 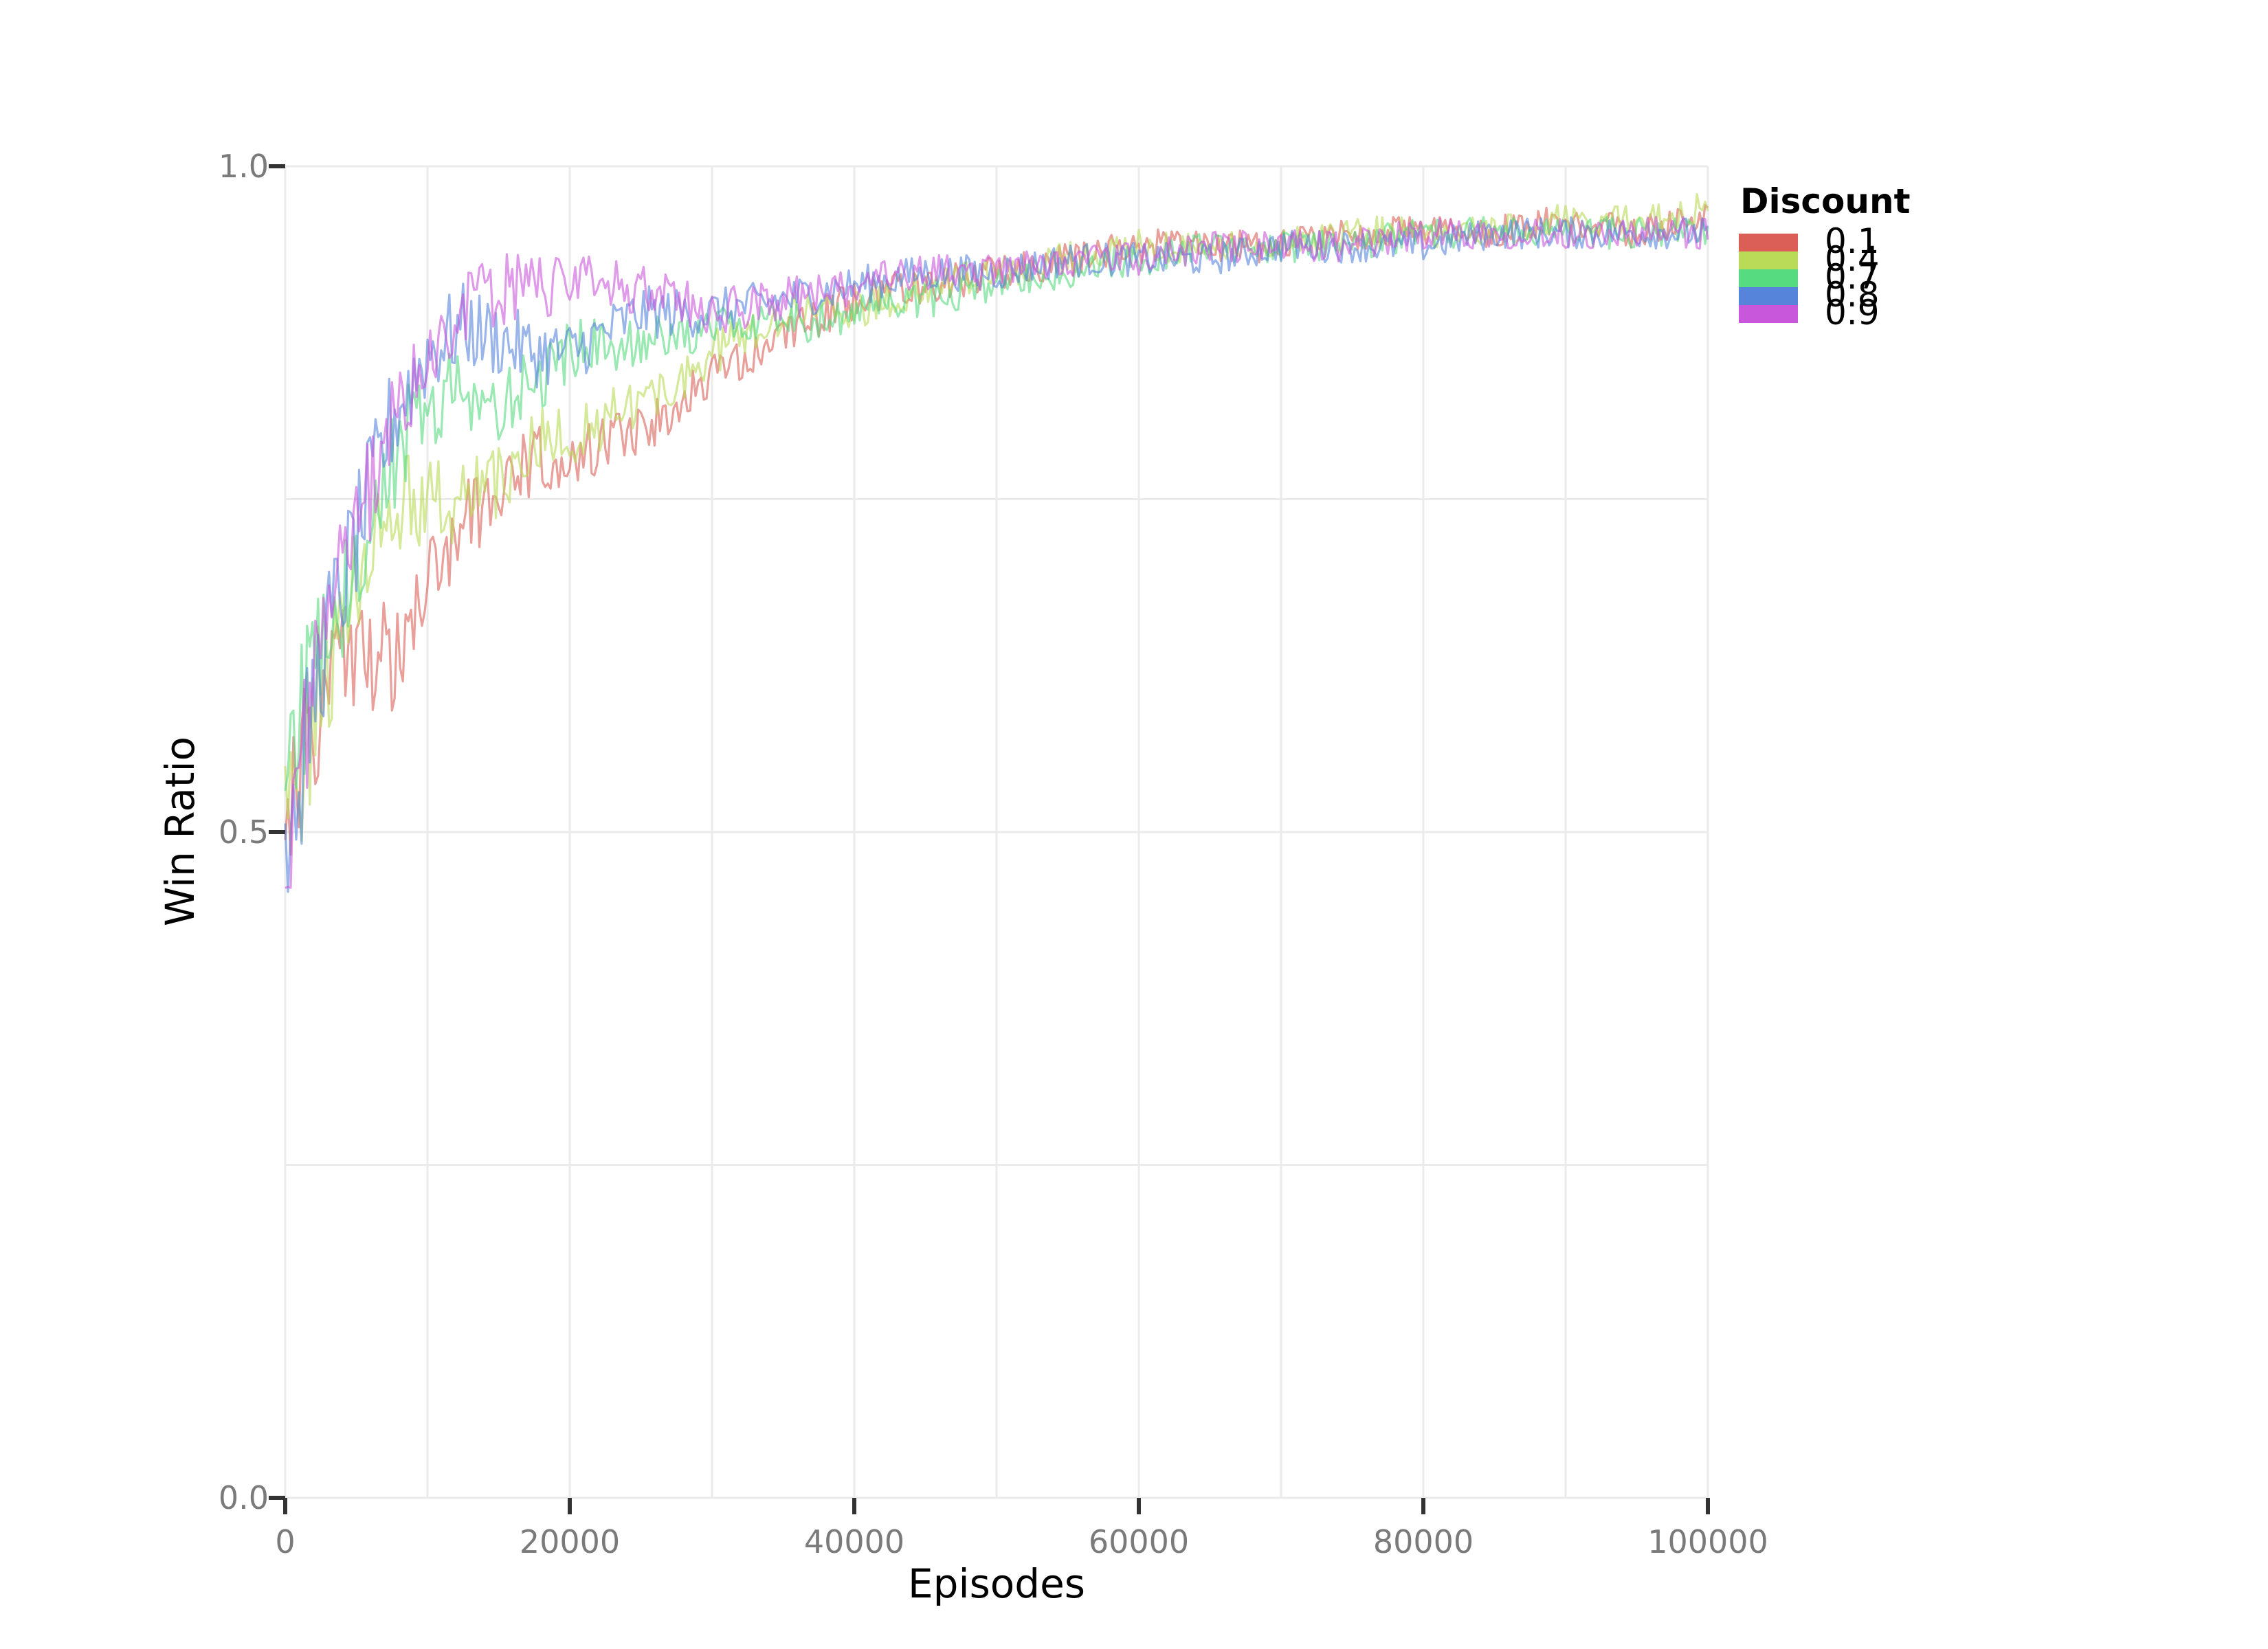 I want to click on x-tick-label-2: 40000, so click(x=854, y=1541).